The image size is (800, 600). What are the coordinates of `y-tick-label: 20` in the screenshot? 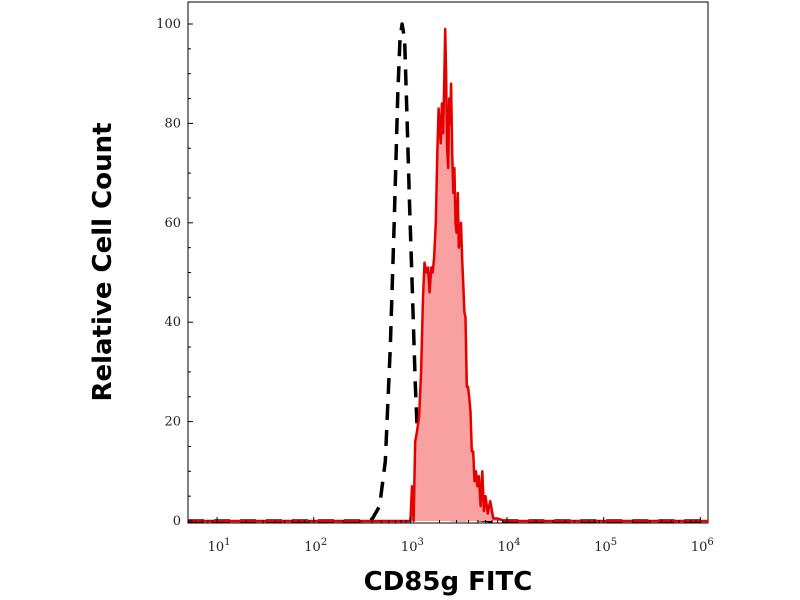 It's located at (172, 422).